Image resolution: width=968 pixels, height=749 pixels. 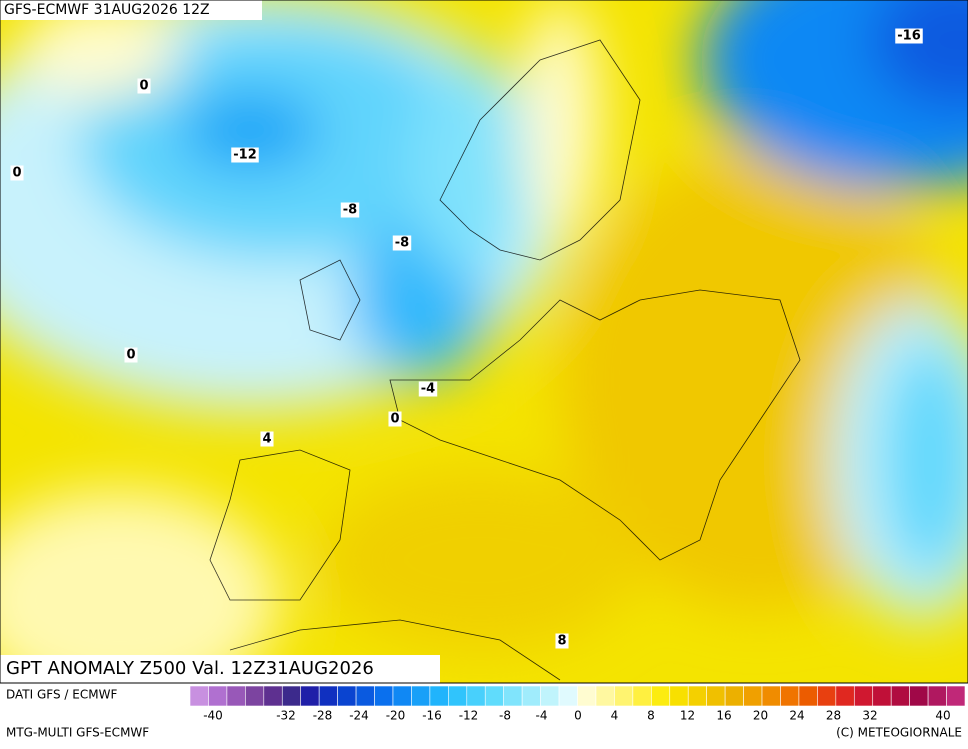 What do you see at coordinates (578, 716) in the screenshot?
I see `colorbar-tick-label: 0` at bounding box center [578, 716].